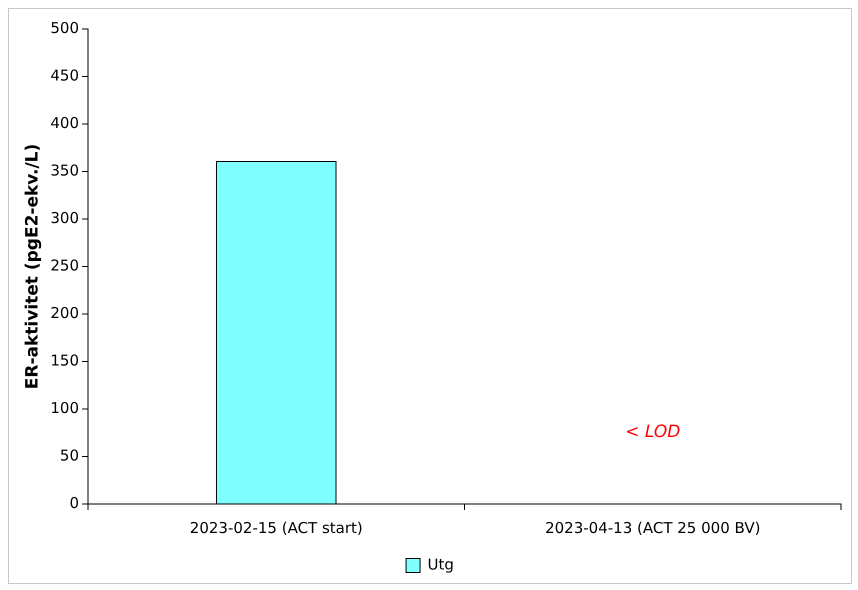 The height and width of the screenshot is (590, 858). What do you see at coordinates (74, 503) in the screenshot?
I see `y-tick-label: 0` at bounding box center [74, 503].